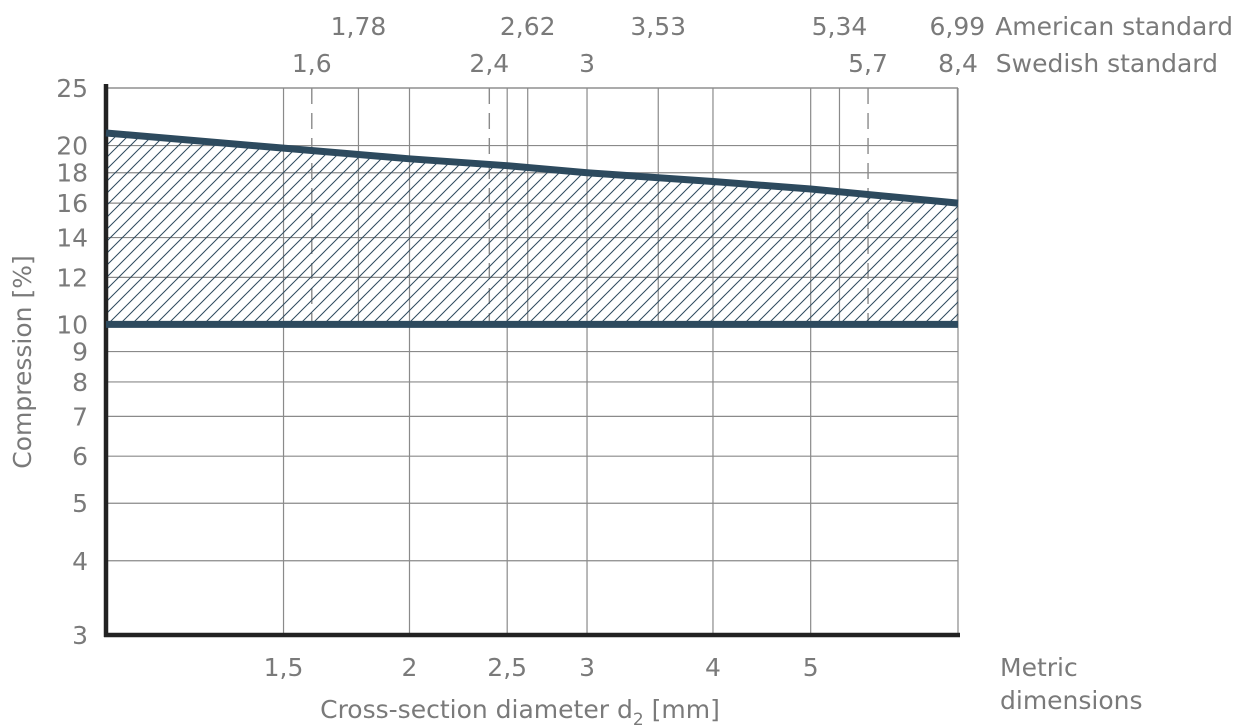 Image resolution: width=1240 pixels, height=725 pixels. What do you see at coordinates (1107, 63) in the screenshot?
I see `swedish-standard-label: Swedish standard` at bounding box center [1107, 63].